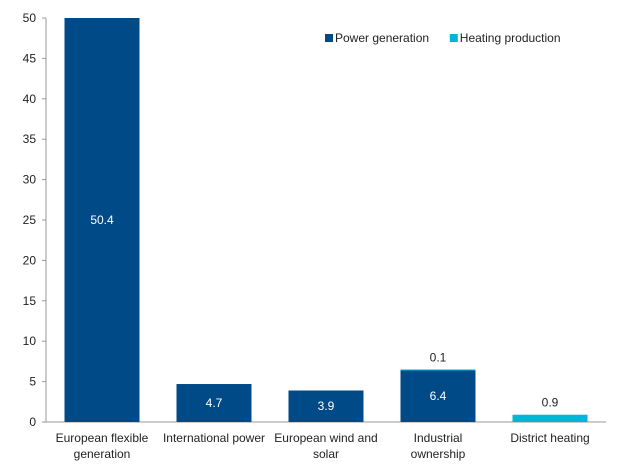  I want to click on y-tick-label: 25, so click(30, 220).